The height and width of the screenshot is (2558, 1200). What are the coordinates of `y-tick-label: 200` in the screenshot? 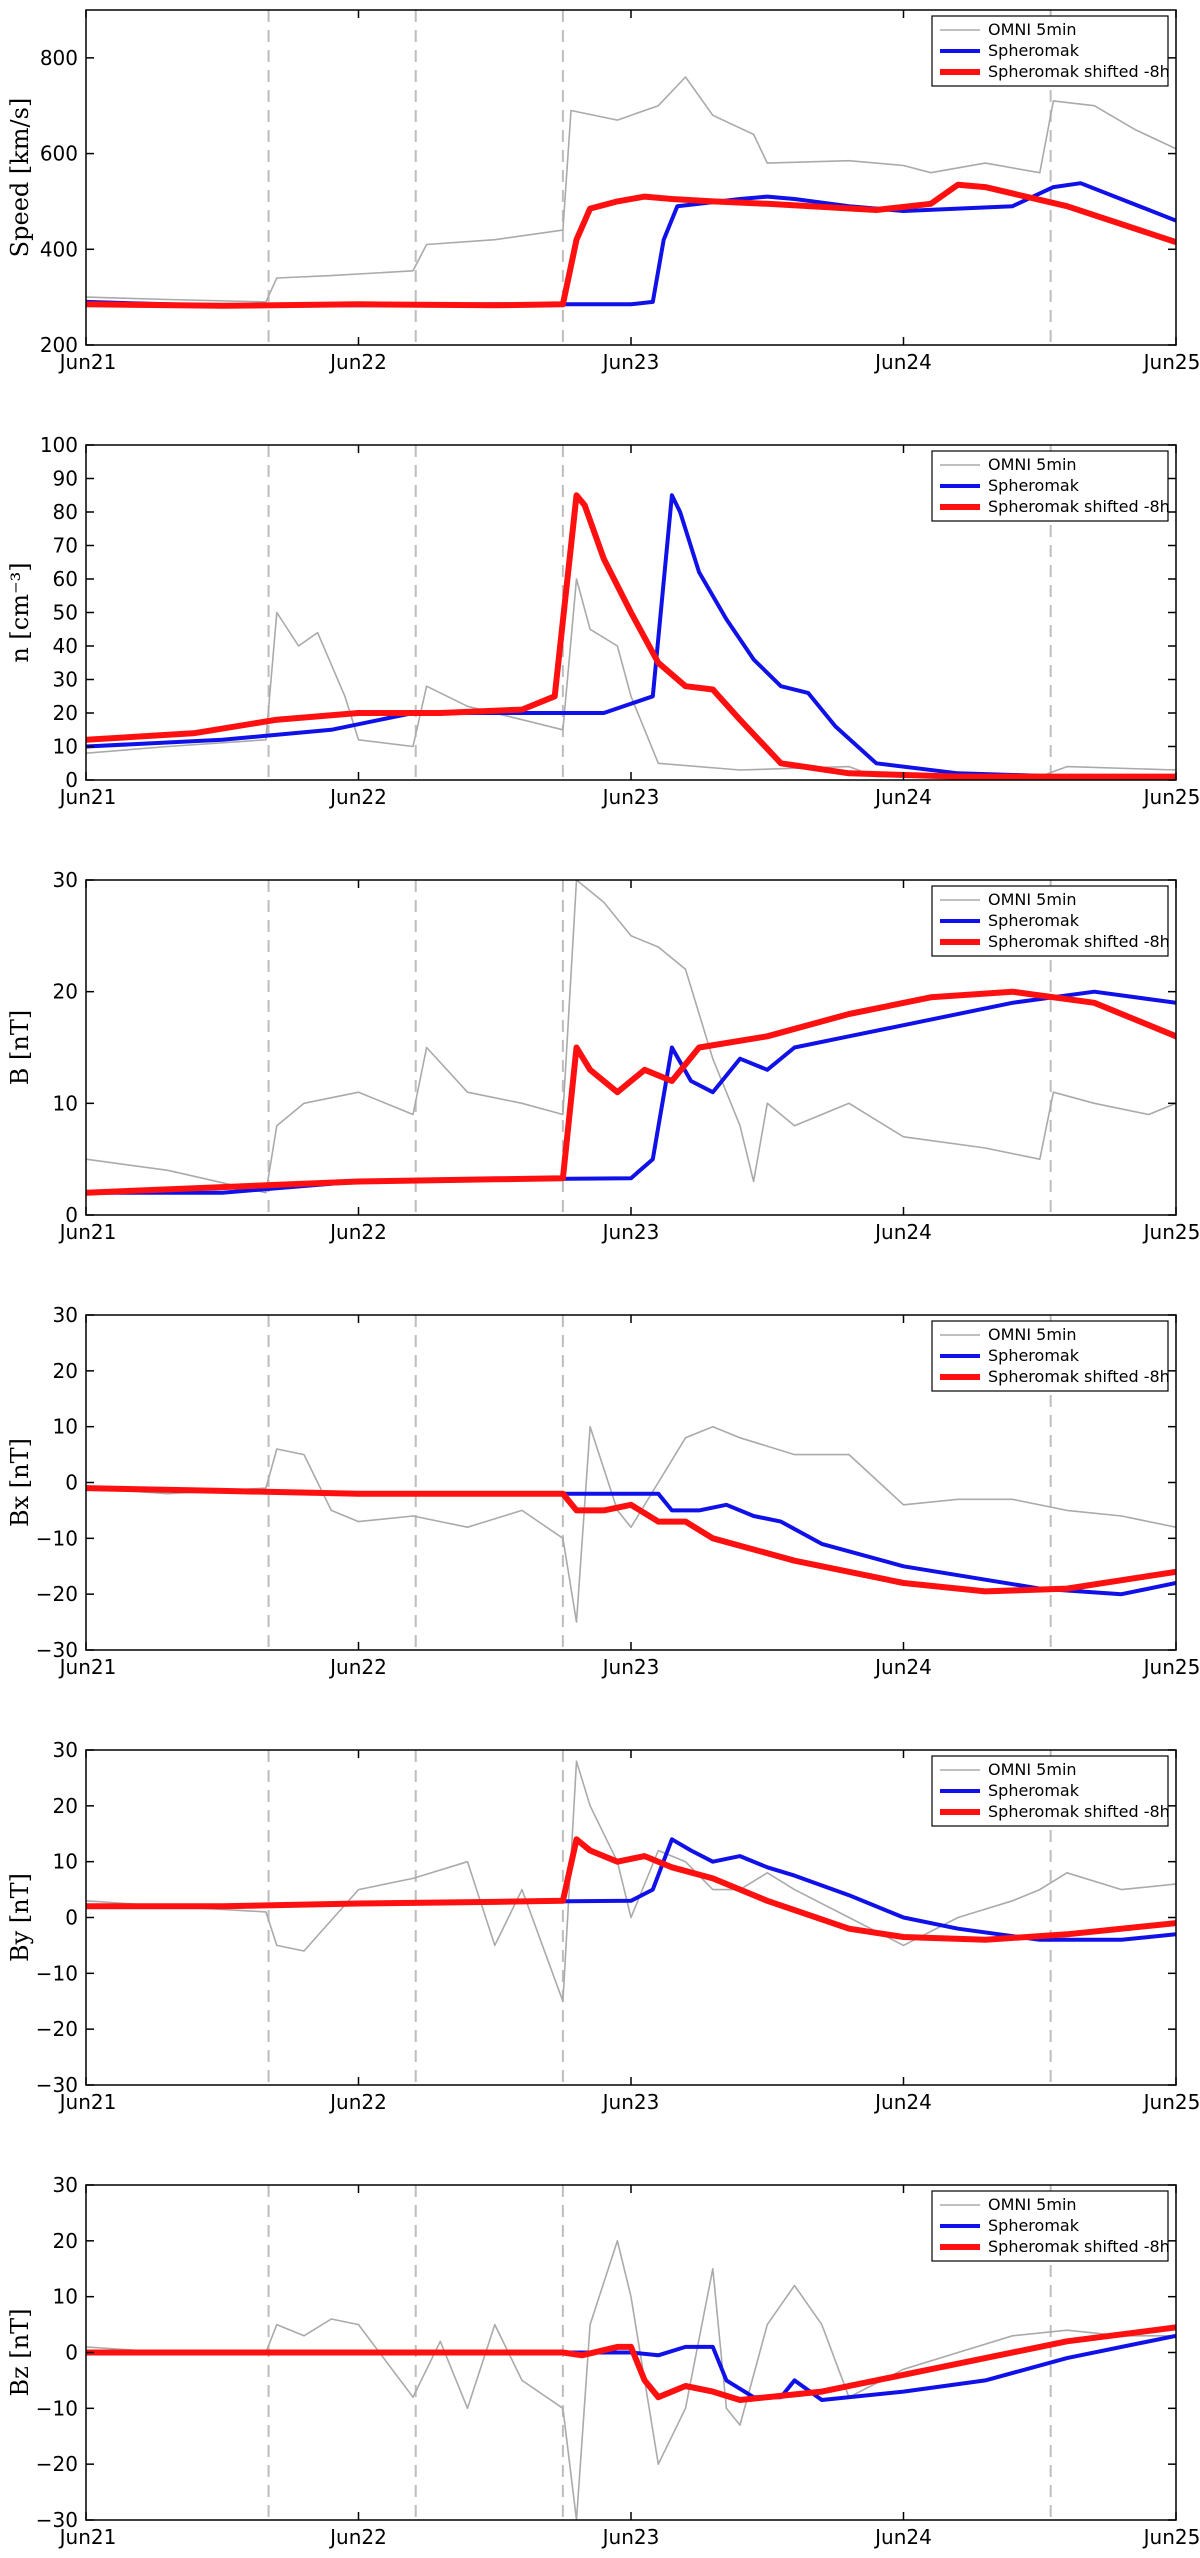 It's located at (59, 345).